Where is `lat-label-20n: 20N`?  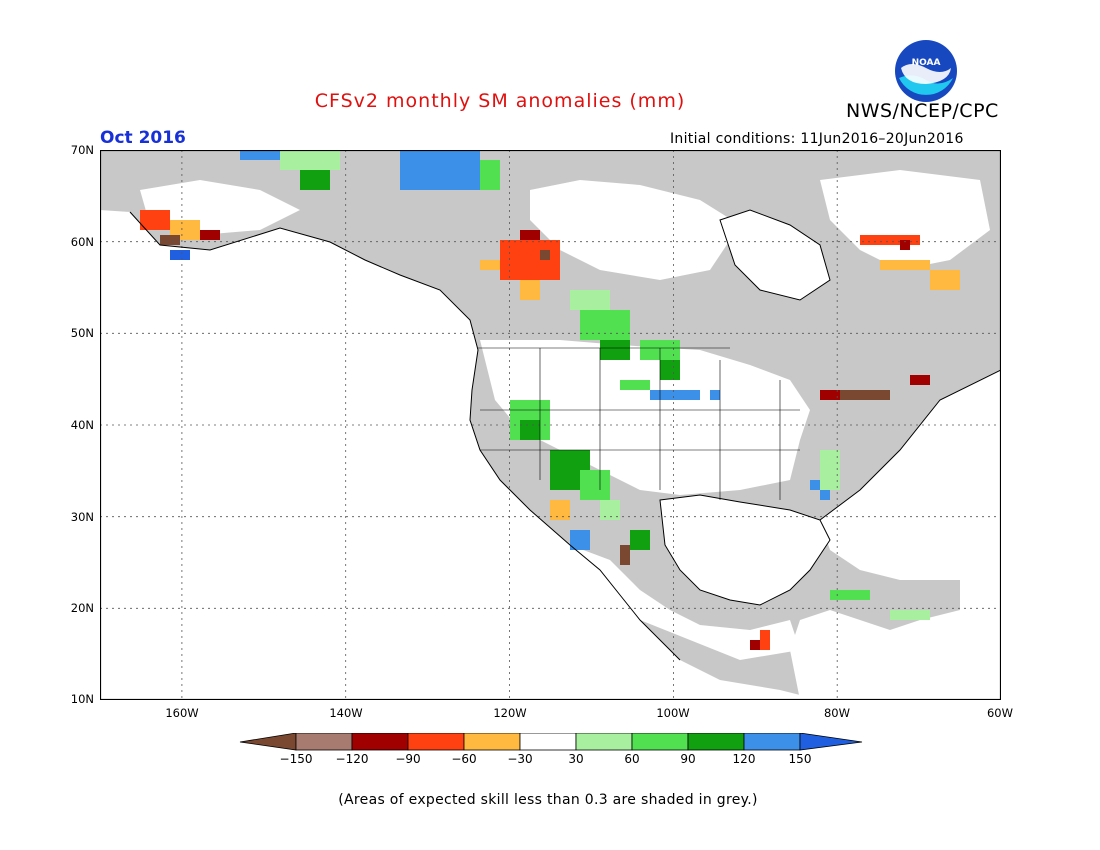
lat-label-20n: 20N is located at coordinates (82, 608).